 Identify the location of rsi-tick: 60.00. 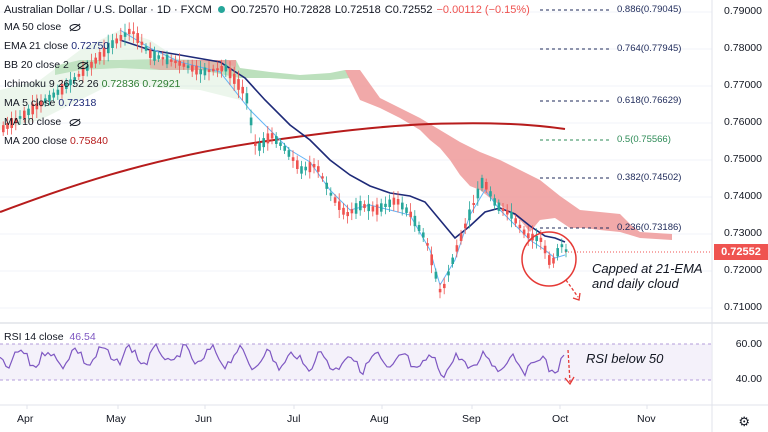
(748, 344).